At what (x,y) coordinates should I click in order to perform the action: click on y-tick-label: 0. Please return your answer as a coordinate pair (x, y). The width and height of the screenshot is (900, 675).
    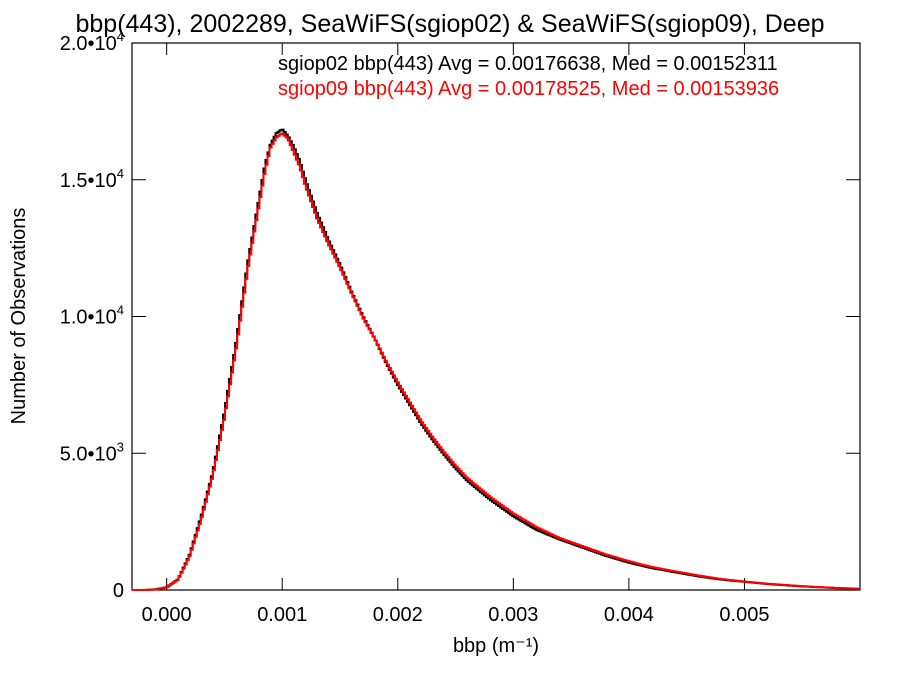
    Looking at the image, I should click on (118, 591).